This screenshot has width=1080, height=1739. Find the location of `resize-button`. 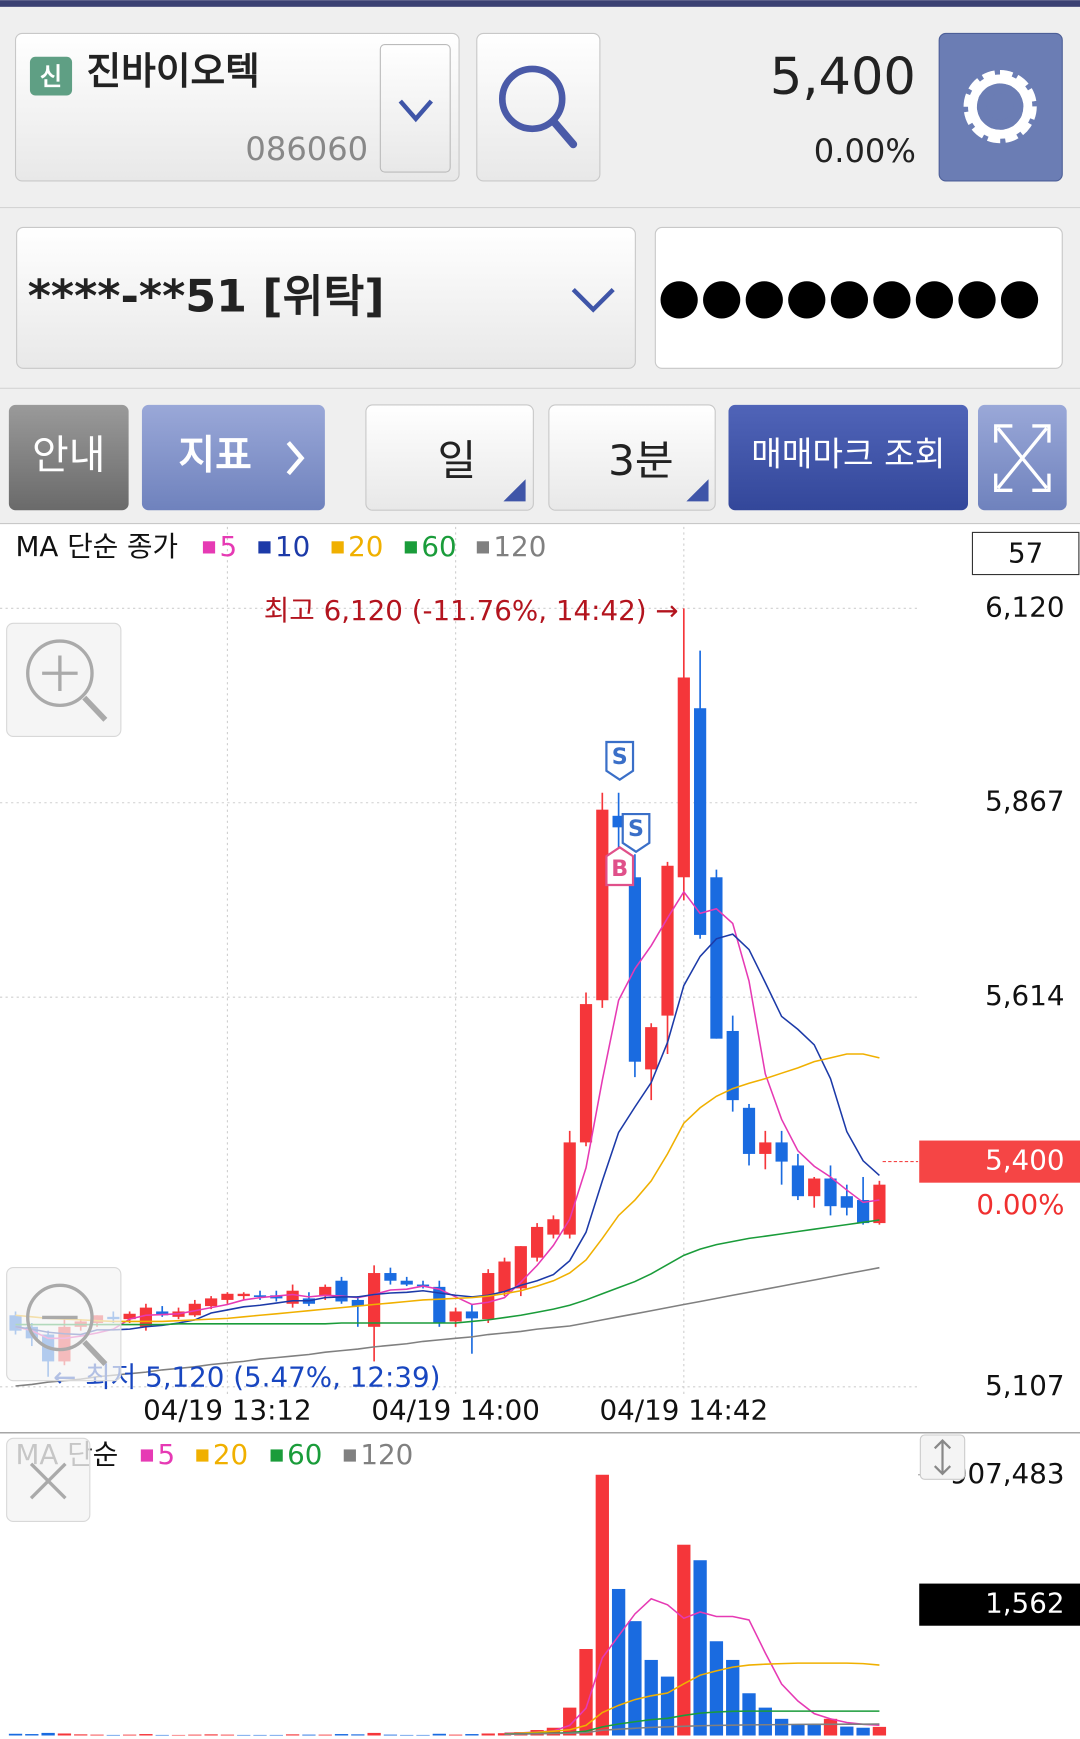

resize-button is located at coordinates (942, 1457).